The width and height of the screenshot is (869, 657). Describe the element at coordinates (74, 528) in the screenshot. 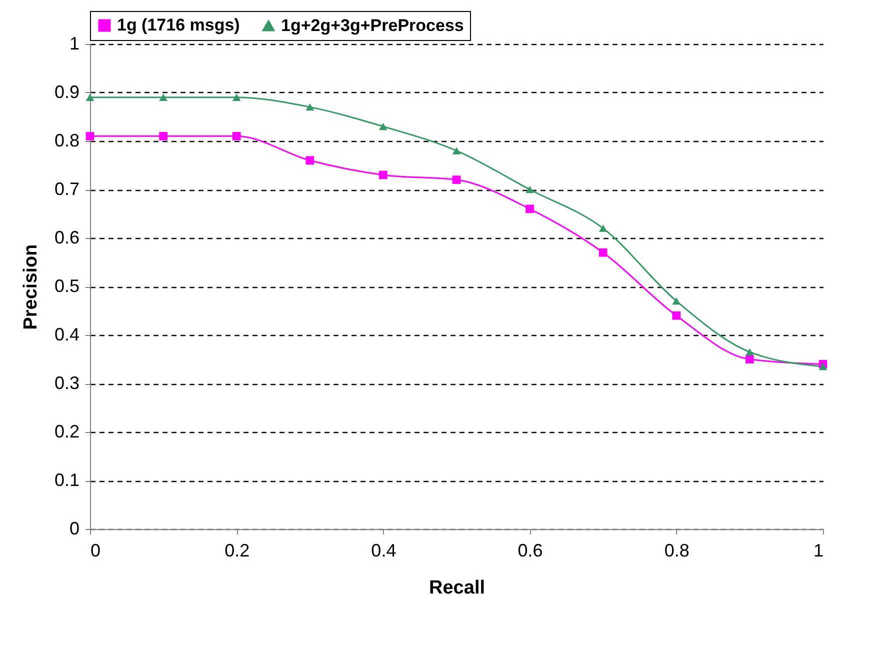

I see `y-tick-label: 0` at that location.